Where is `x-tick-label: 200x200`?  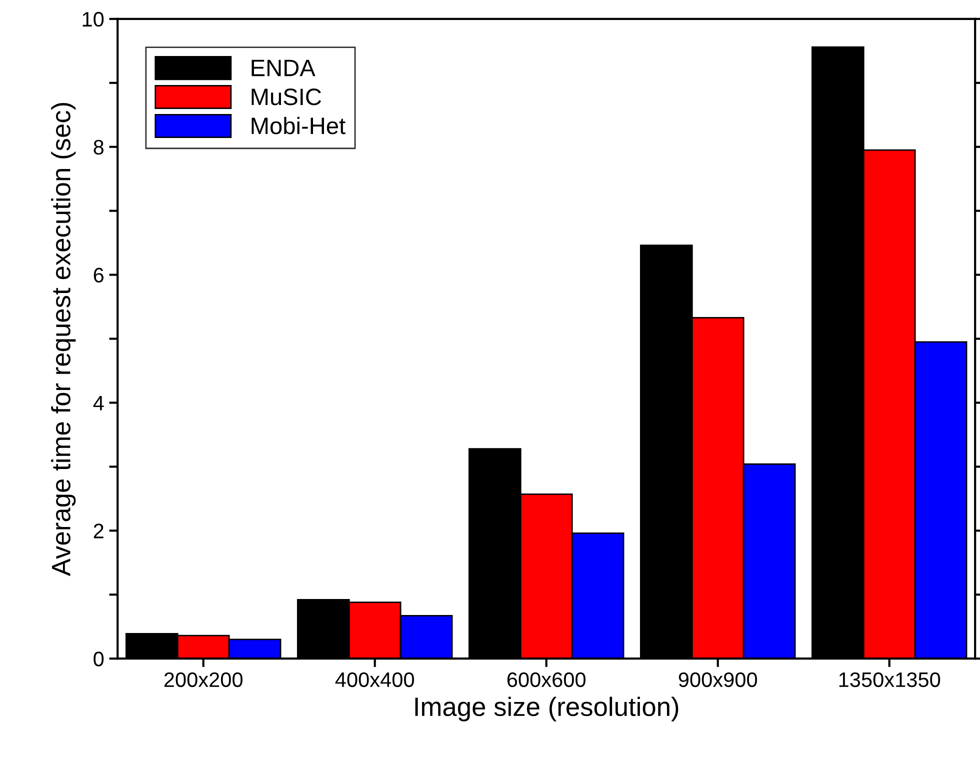 x-tick-label: 200x200 is located at coordinates (203, 680).